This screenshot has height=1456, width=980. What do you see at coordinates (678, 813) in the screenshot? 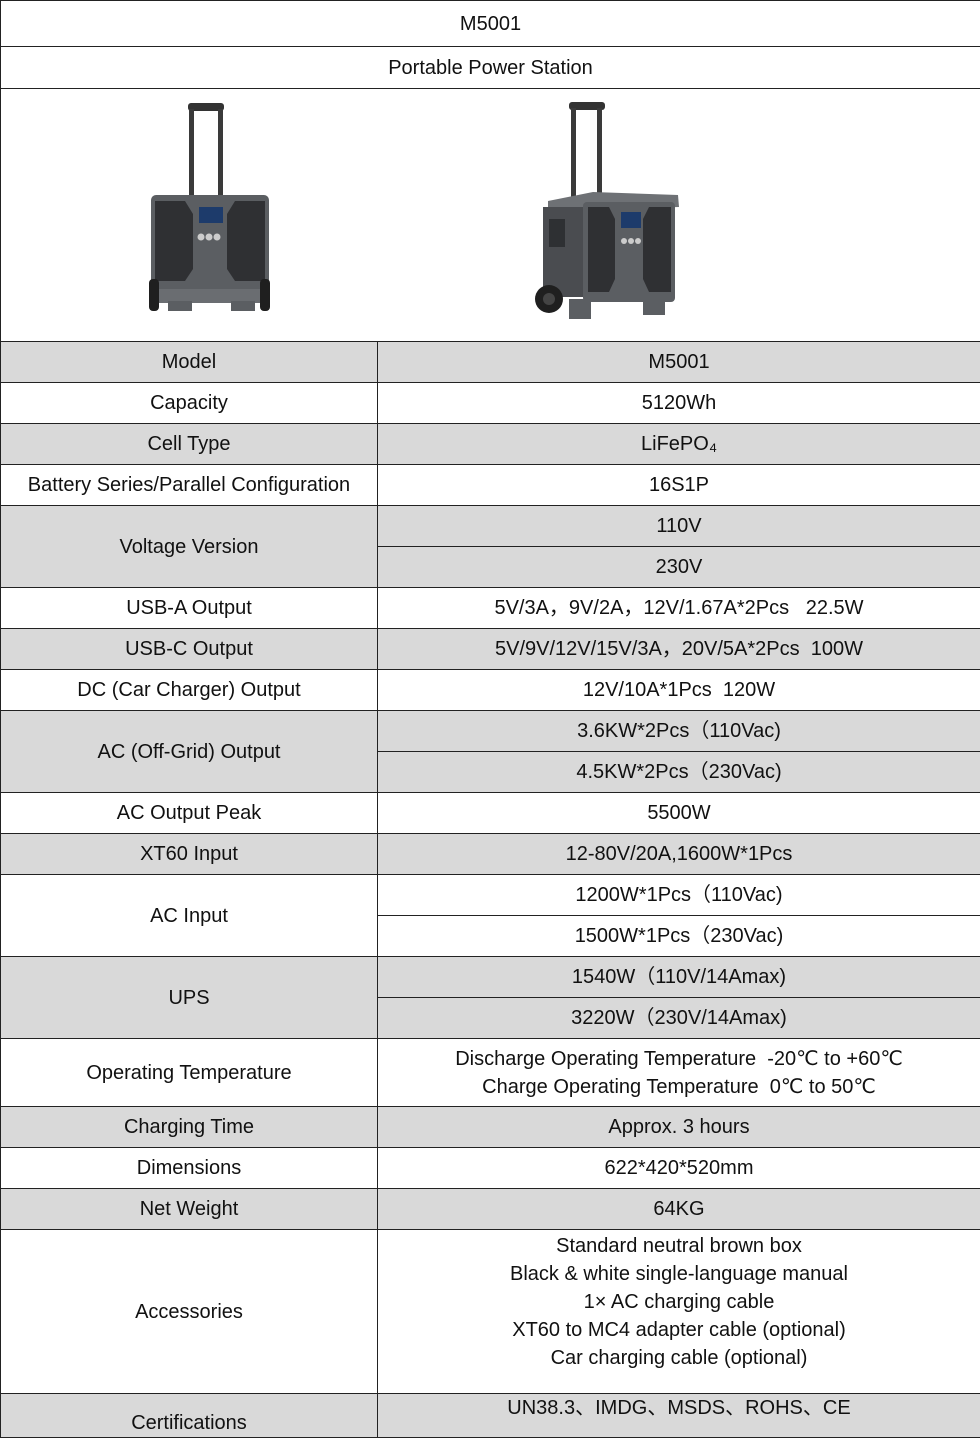
I see `spec-value: 5500W` at bounding box center [678, 813].